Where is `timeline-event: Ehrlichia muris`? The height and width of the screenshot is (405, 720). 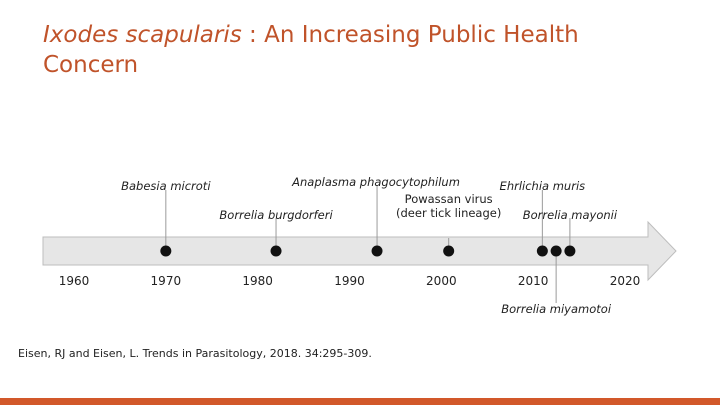
timeline-event: Ehrlichia muris is located at coordinates (543, 218).